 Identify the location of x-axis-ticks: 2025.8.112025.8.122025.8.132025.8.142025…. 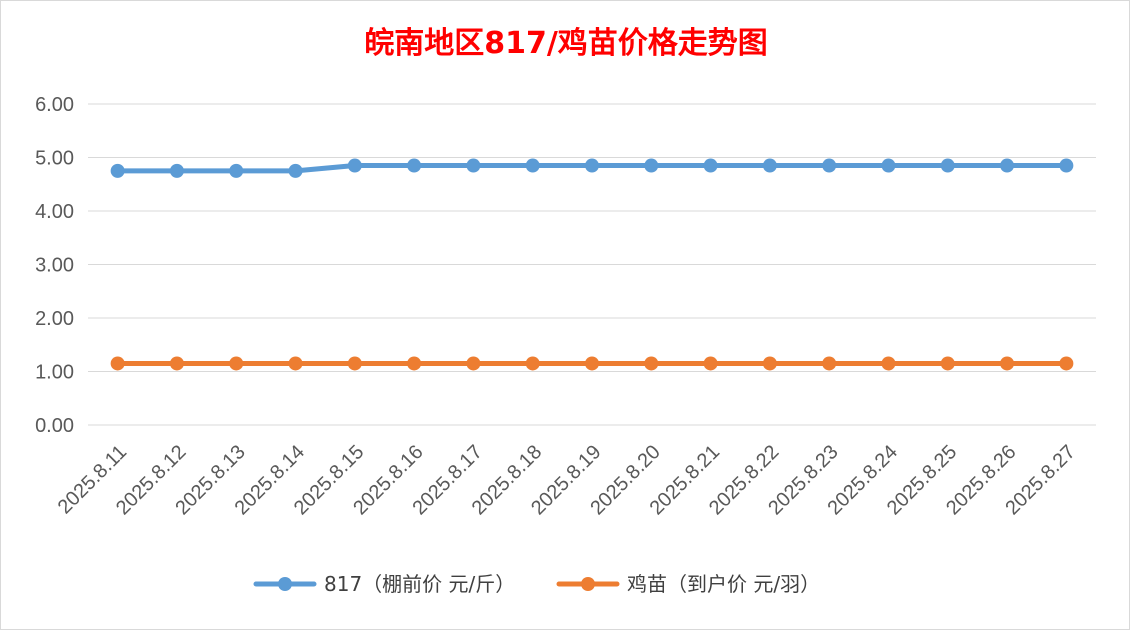
(567, 480).